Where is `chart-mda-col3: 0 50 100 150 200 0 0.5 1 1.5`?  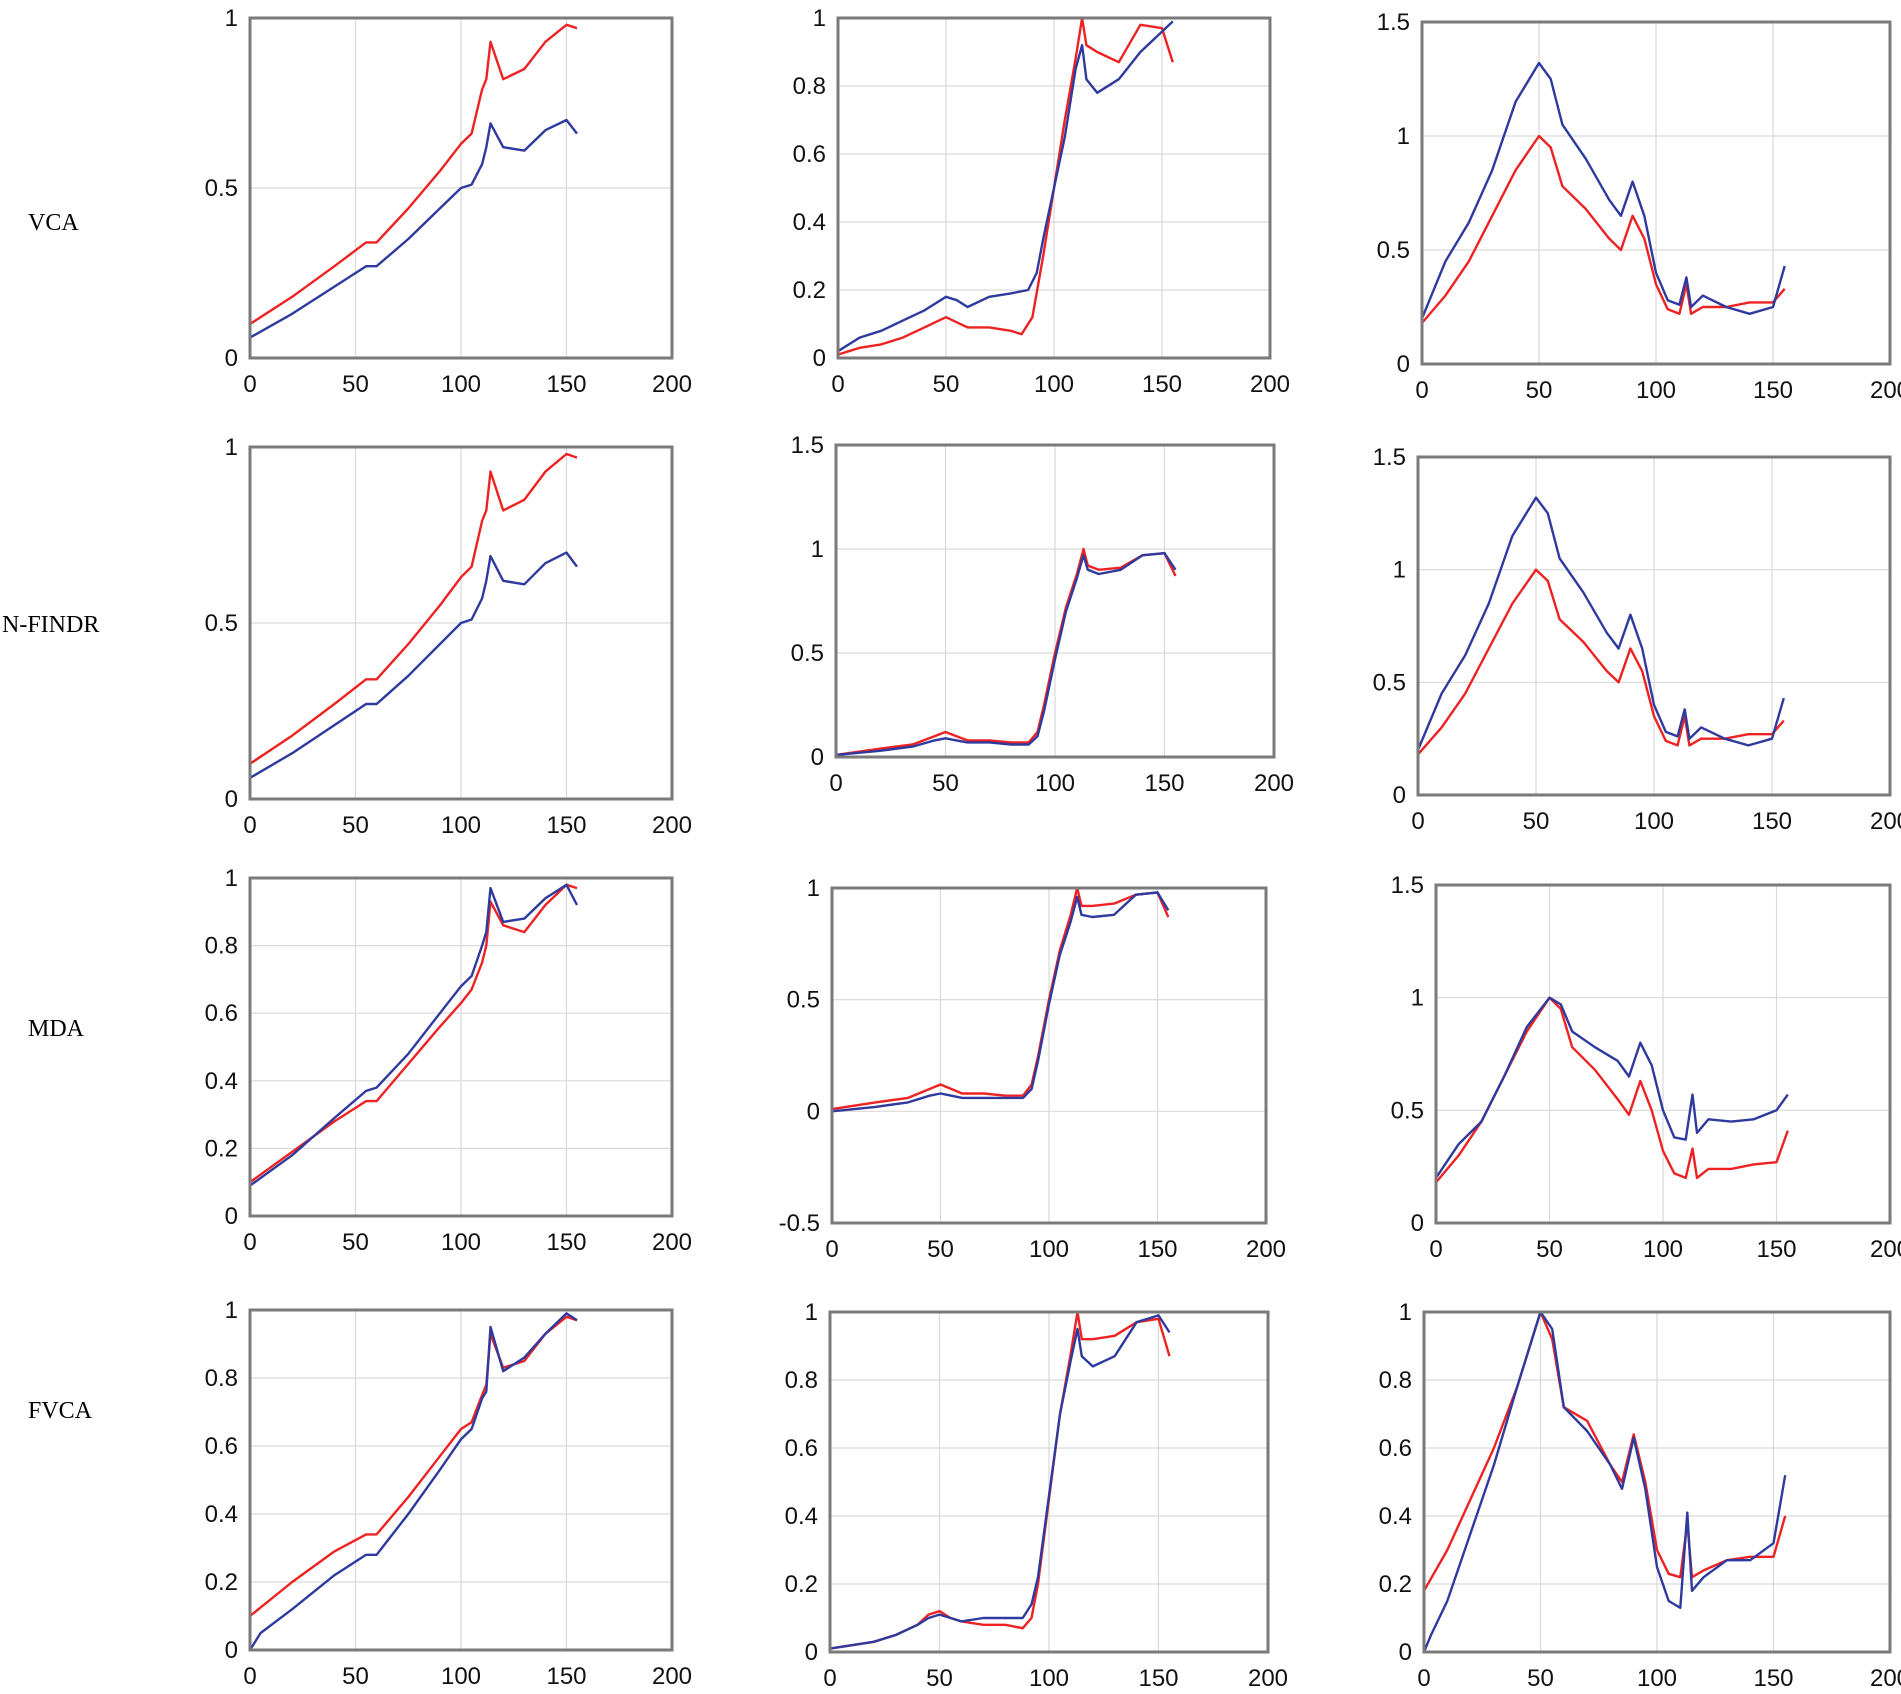
chart-mda-col3: 0 50 100 150 200 0 0.5 1 1.5 is located at coordinates (1646, 1067).